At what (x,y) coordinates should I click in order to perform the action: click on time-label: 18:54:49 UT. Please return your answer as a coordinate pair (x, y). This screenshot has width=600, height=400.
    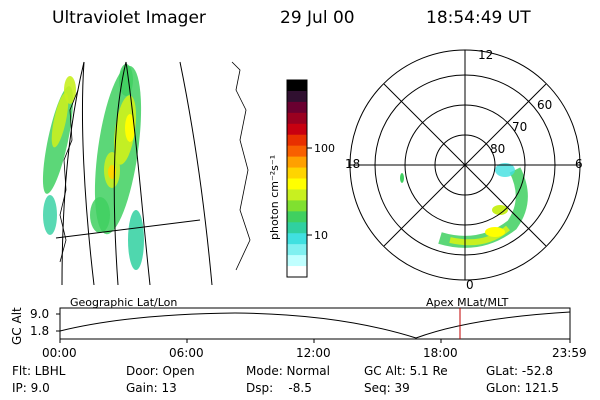
    Looking at the image, I should click on (478, 18).